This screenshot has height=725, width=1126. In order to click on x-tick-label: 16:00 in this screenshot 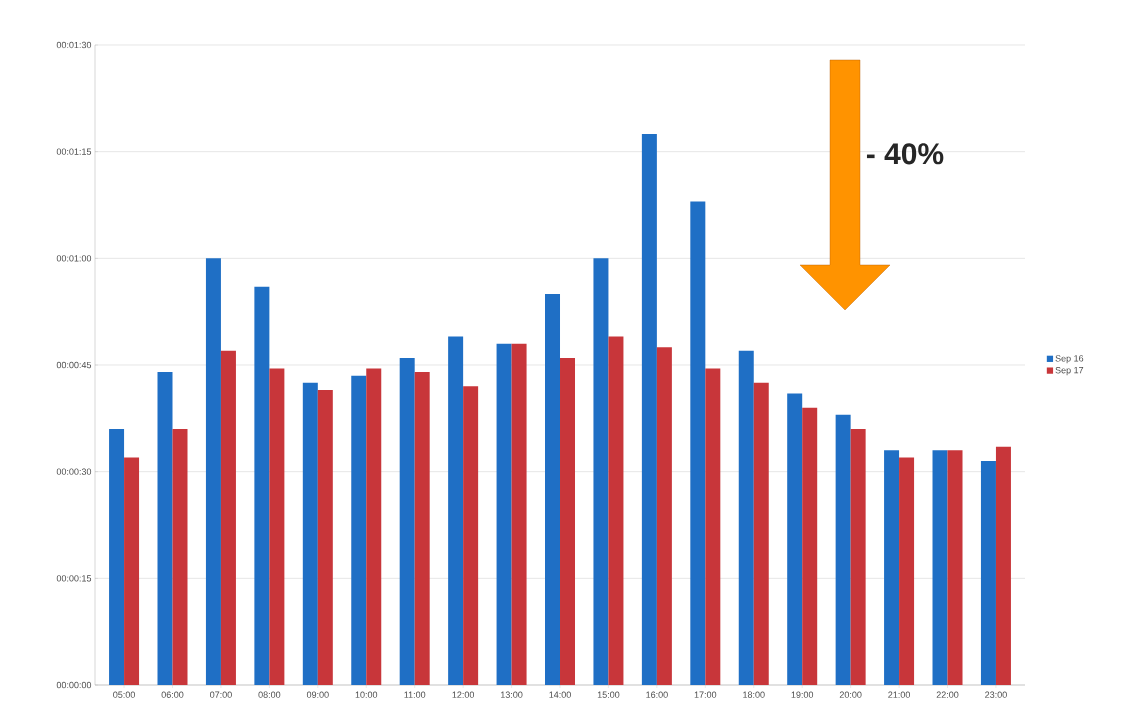, I will do `click(657, 694)`.